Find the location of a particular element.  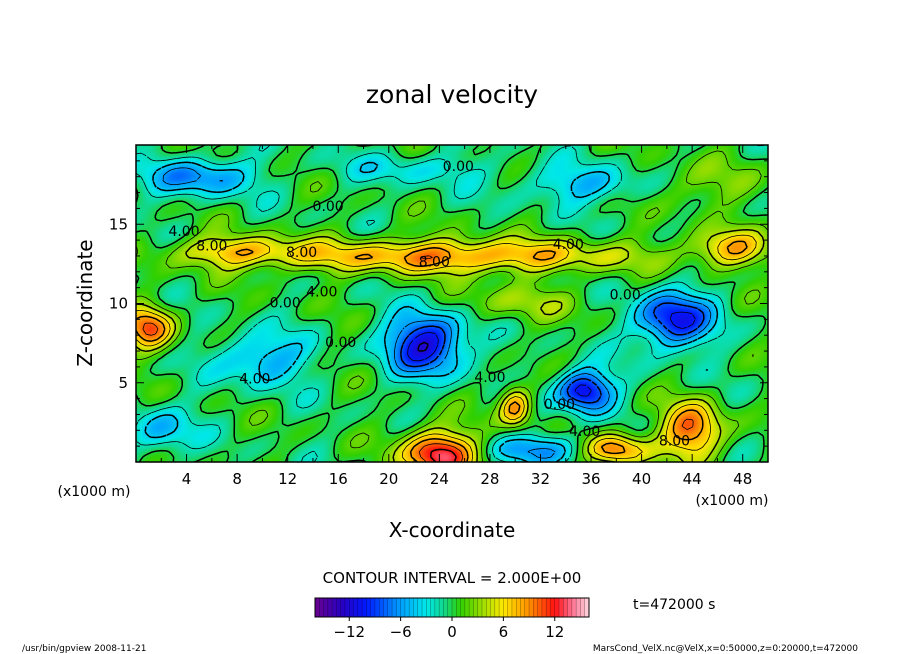

chart-title: zonal velocity is located at coordinates (452, 94).